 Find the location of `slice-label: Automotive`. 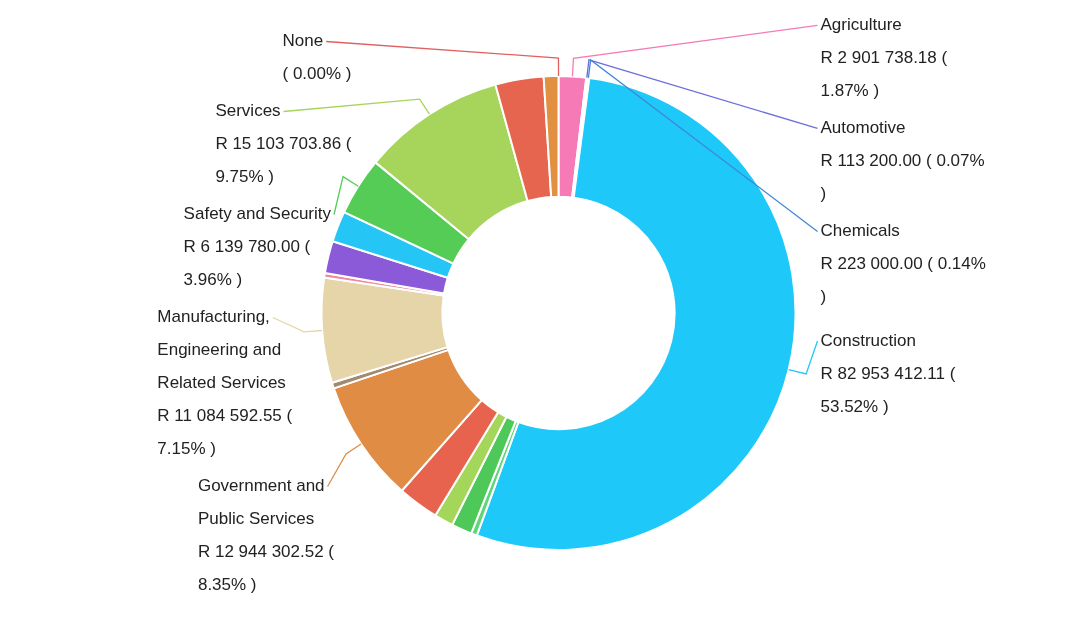

slice-label: Automotive is located at coordinates (863, 128).